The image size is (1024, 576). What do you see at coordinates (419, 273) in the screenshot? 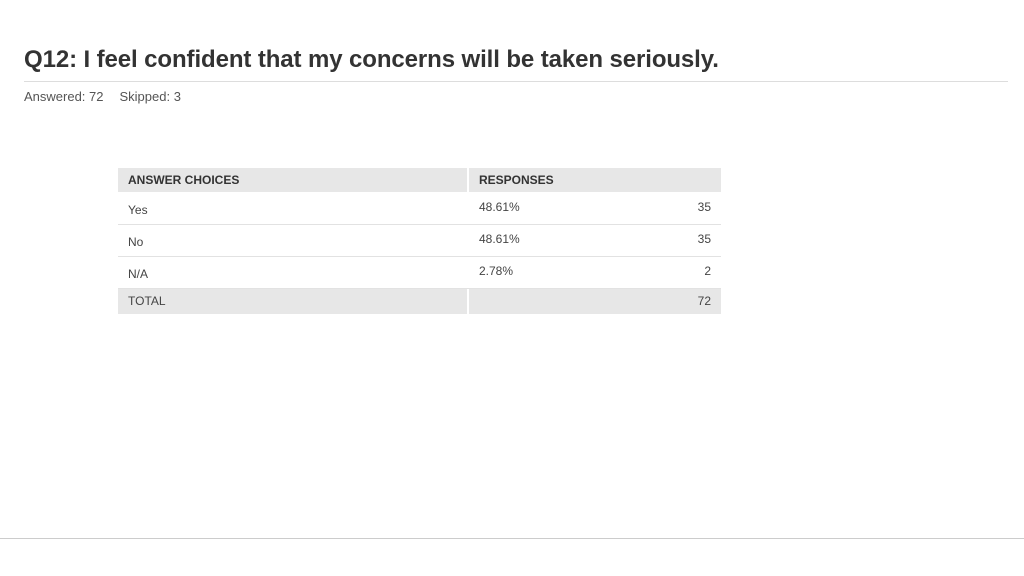
I see `table-row: N/A 2.78% 2` at bounding box center [419, 273].